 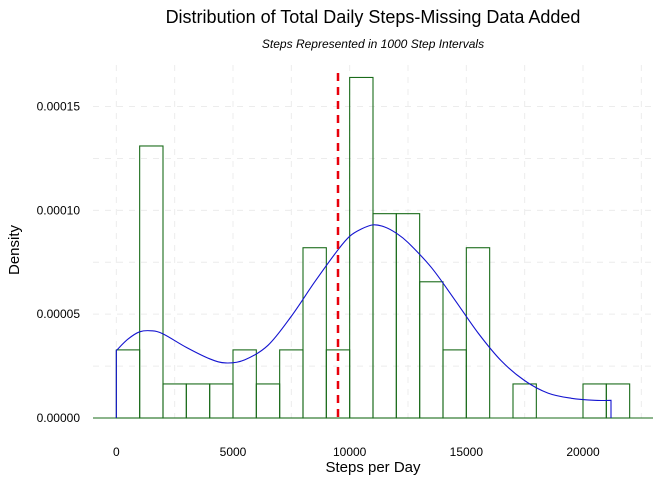 I want to click on x-tick-label: 0, so click(x=116, y=452).